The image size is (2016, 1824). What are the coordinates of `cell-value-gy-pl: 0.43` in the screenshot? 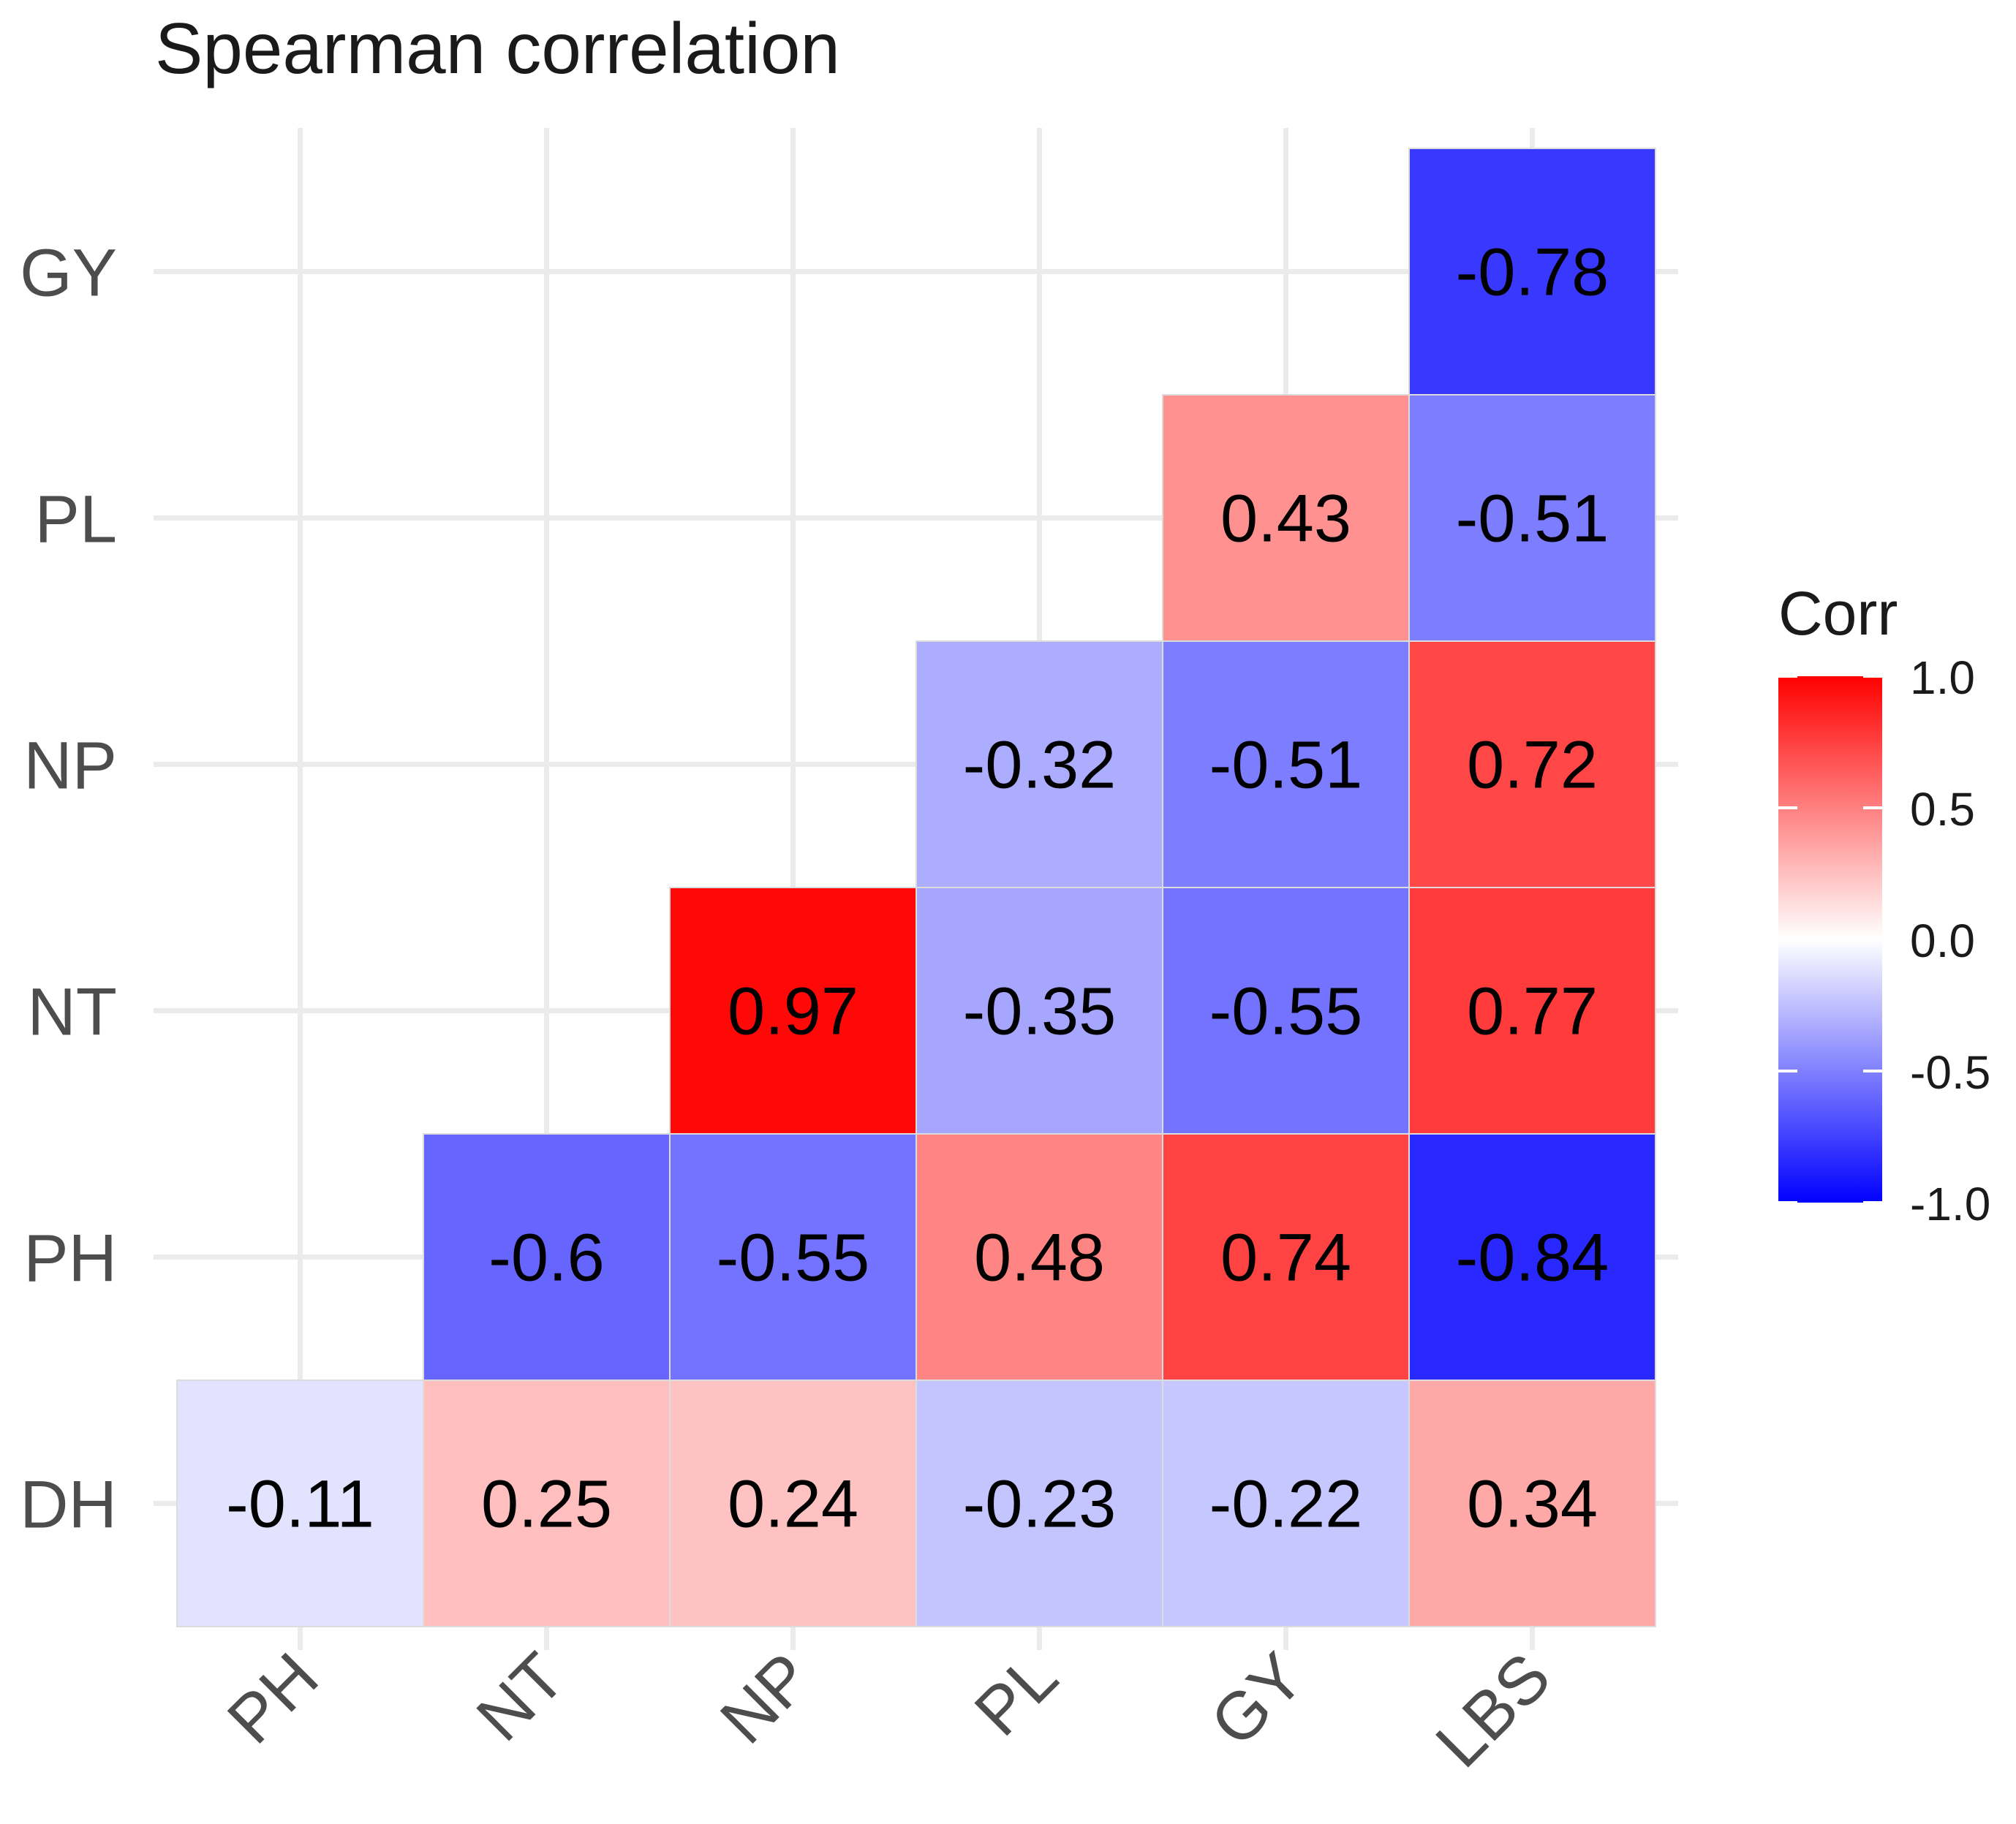 It's located at (1285, 519).